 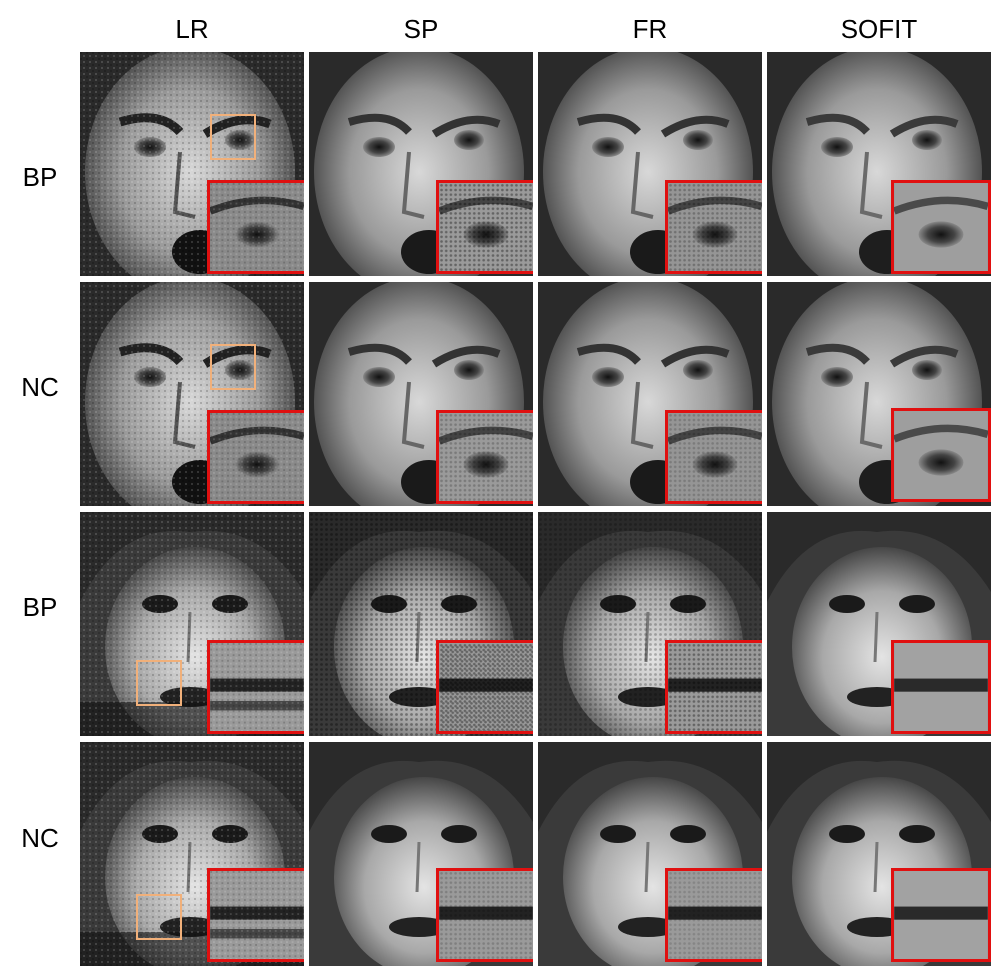 I want to click on image-panel-row1-lr, so click(x=192, y=164).